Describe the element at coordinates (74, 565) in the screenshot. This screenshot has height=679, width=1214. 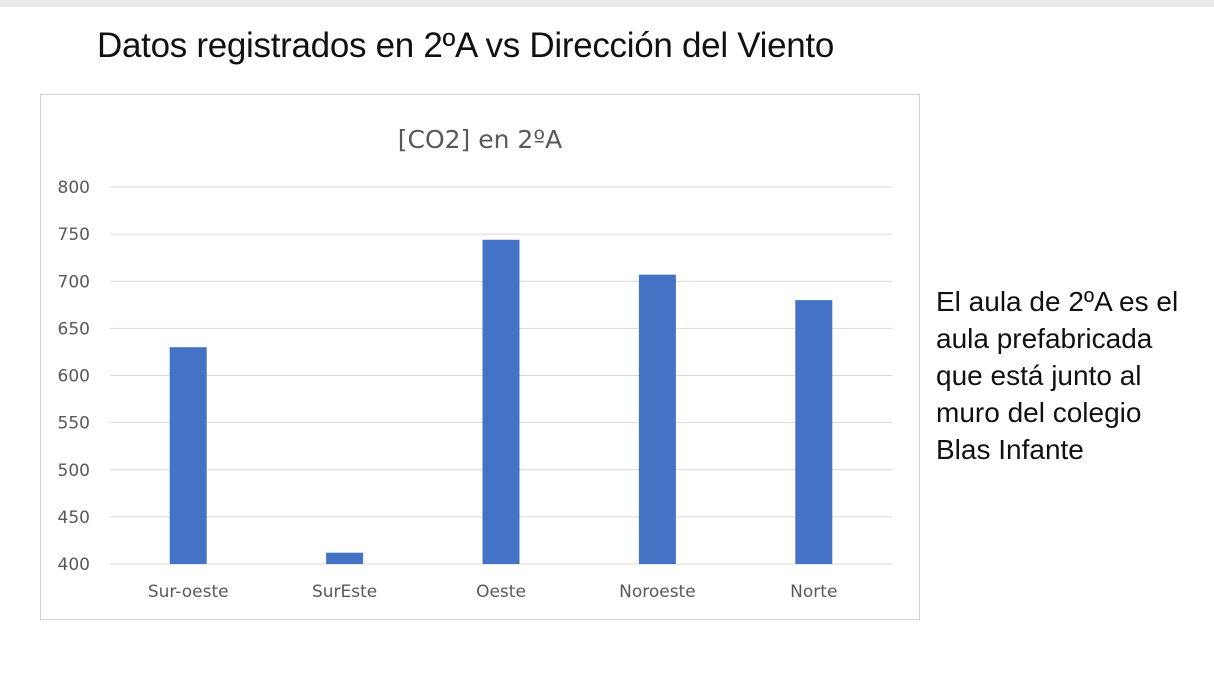
I see `y-tick-label: 400` at that location.